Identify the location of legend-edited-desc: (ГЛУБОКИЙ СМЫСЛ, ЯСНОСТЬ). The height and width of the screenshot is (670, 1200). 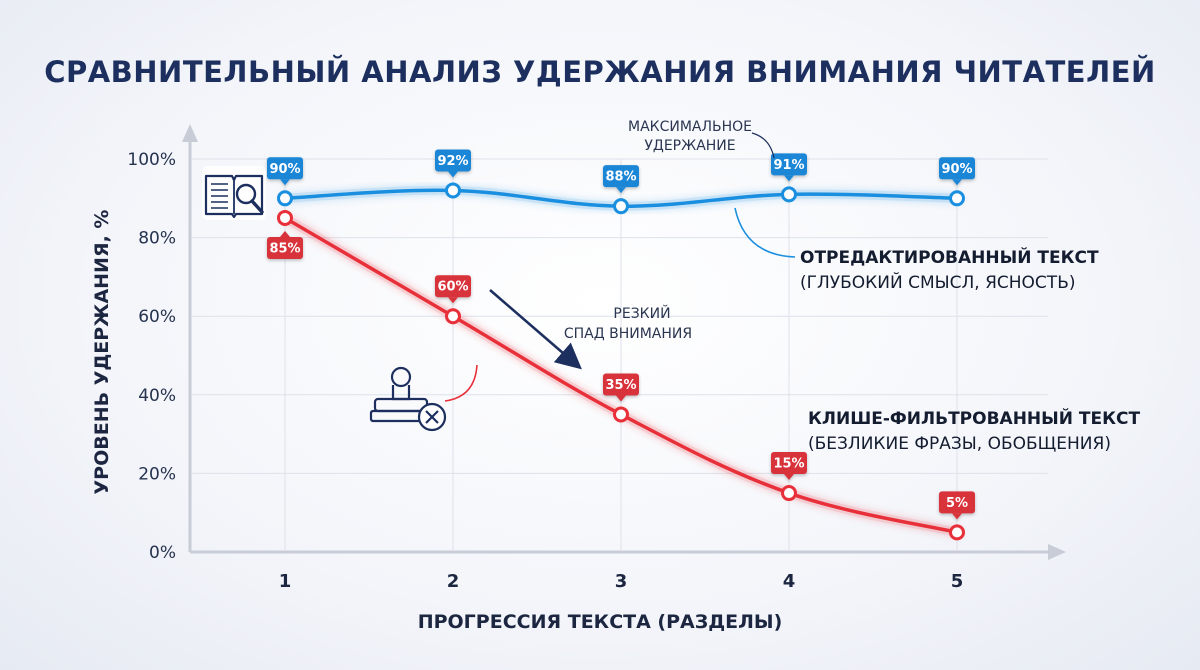
(938, 282).